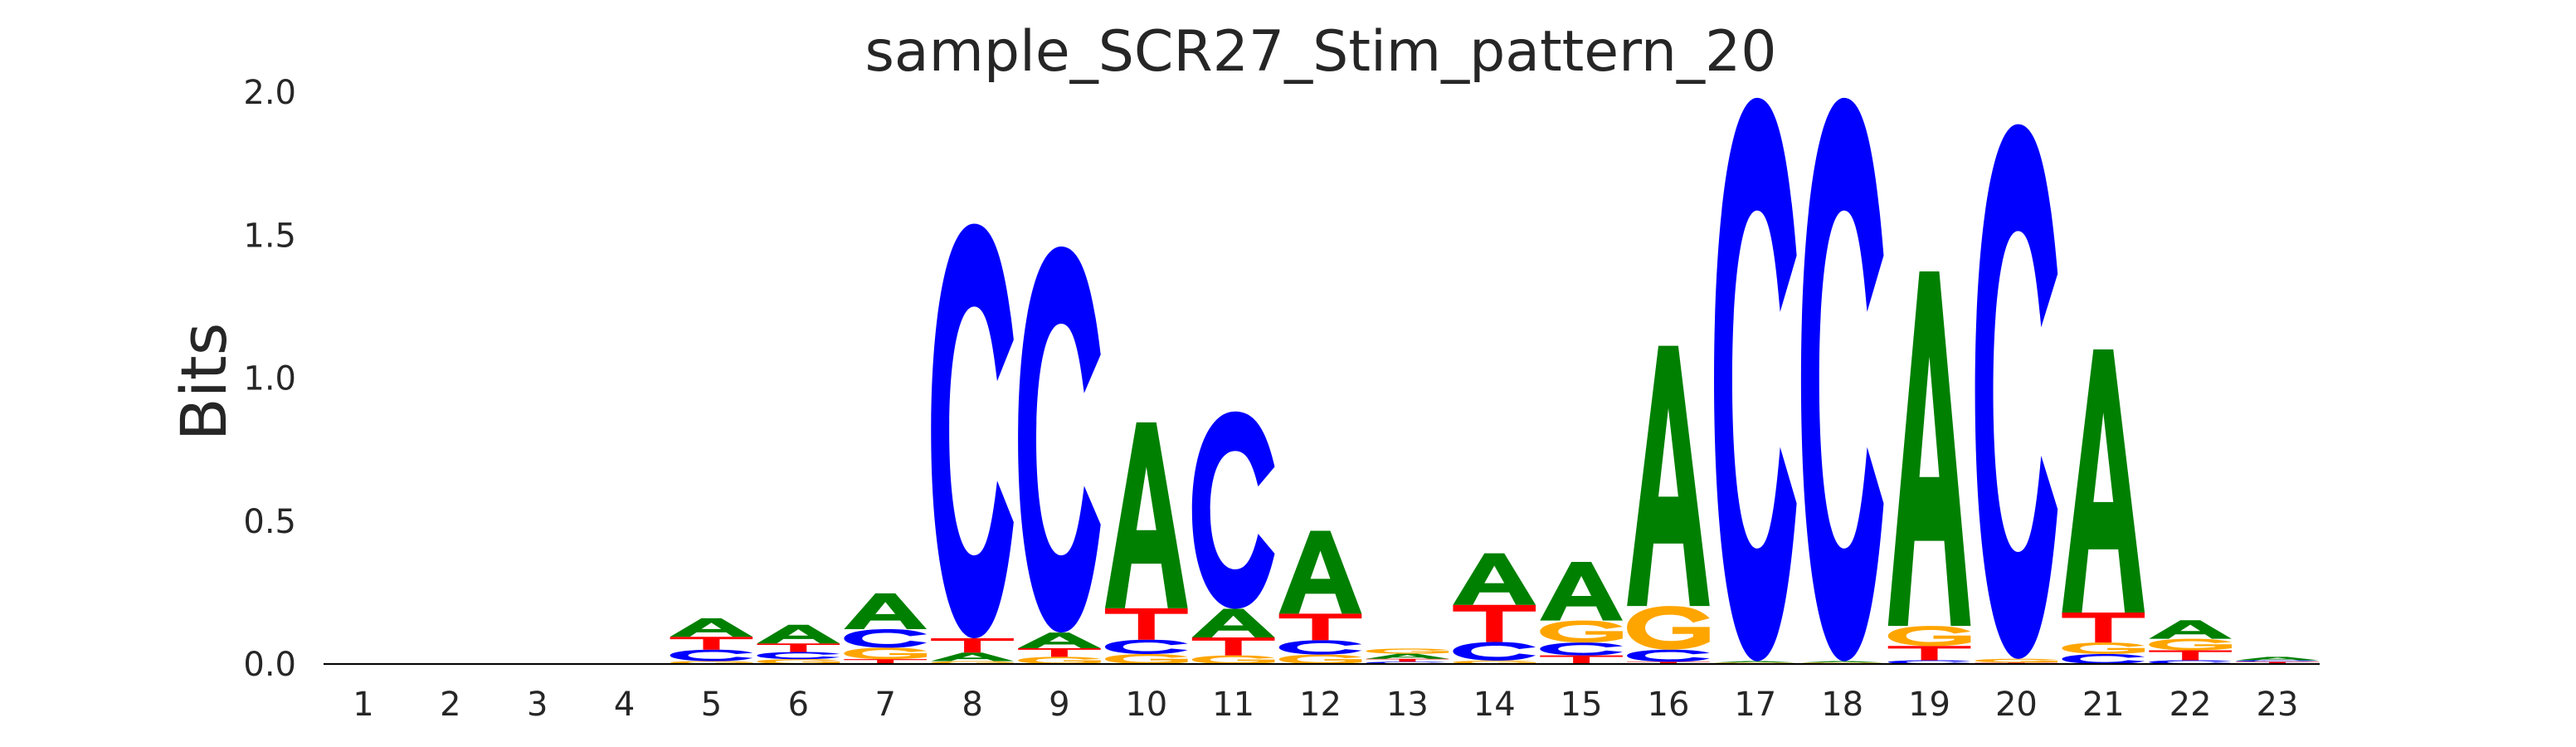 The image size is (2576, 747). Describe the element at coordinates (1059, 705) in the screenshot. I see `x-tick-label: 9` at that location.